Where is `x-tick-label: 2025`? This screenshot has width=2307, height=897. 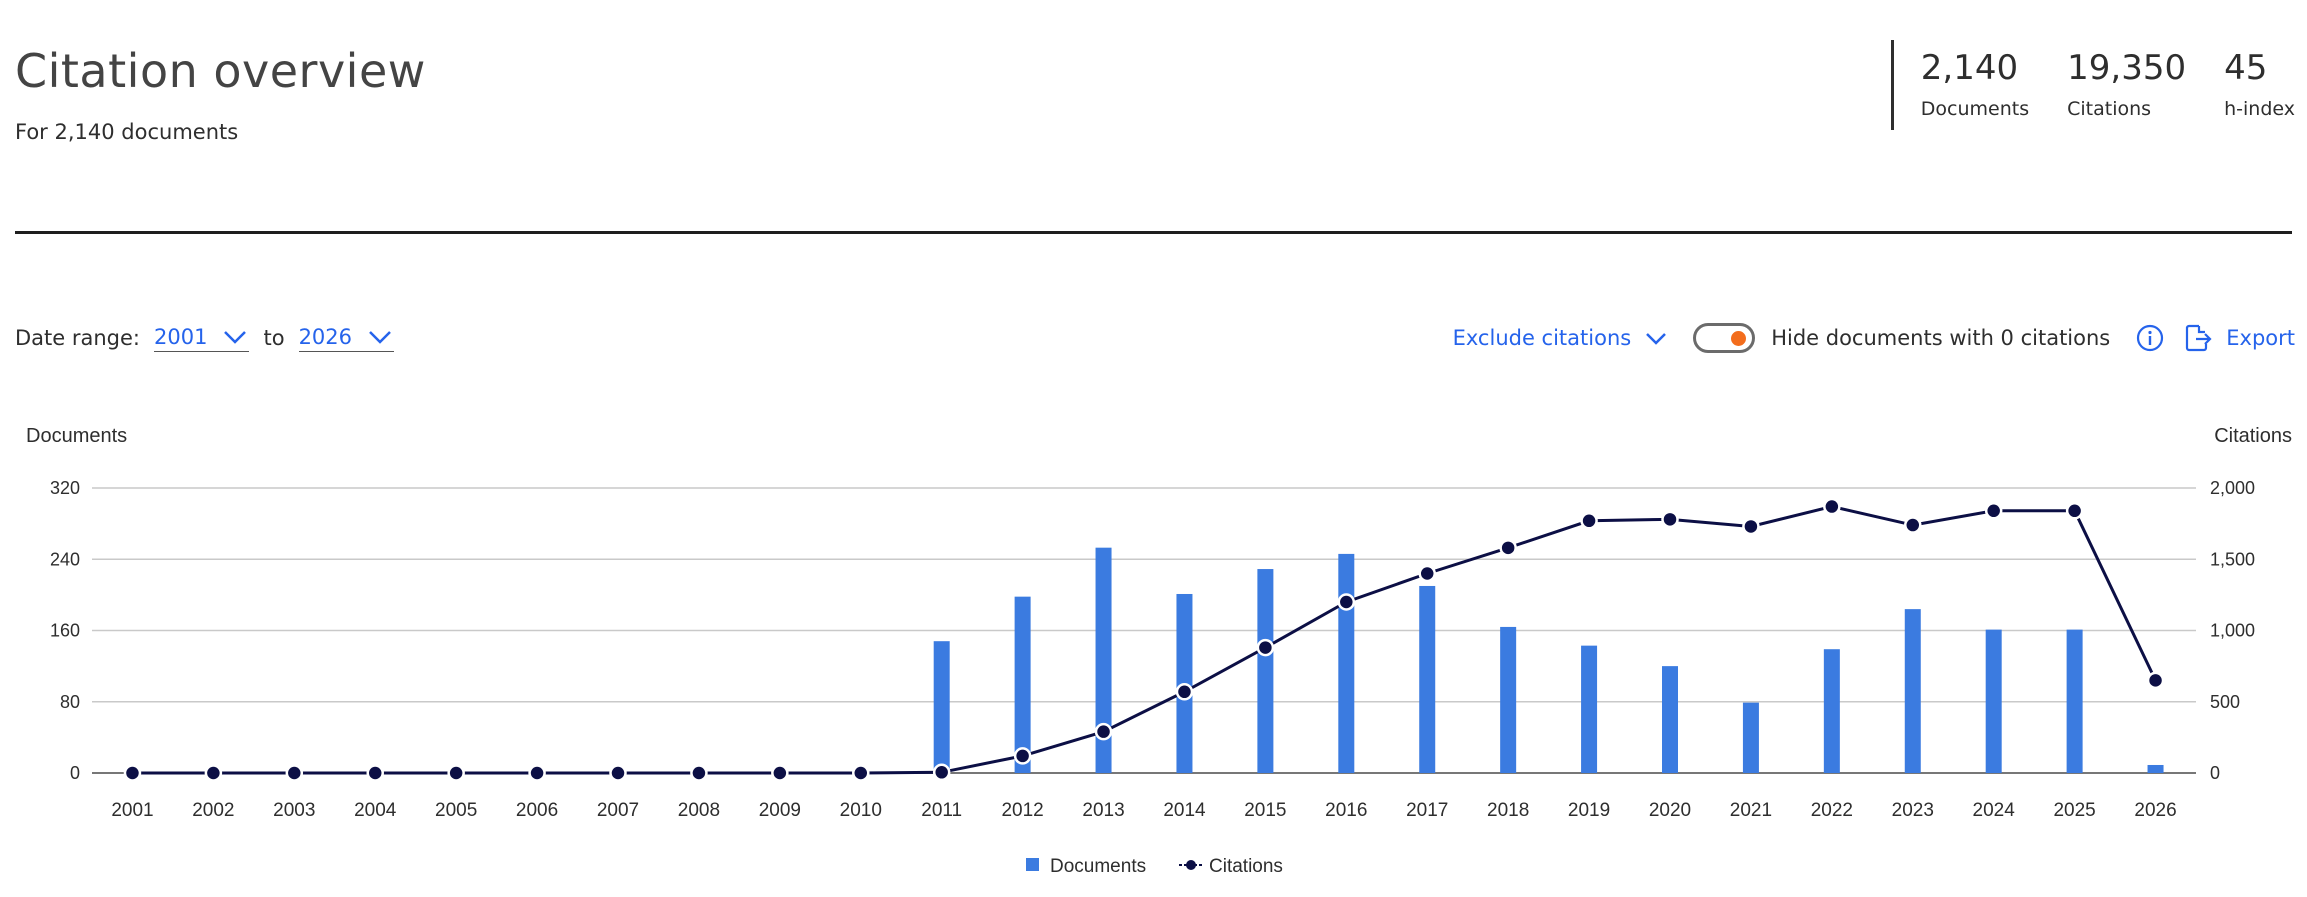
x-tick-label: 2025 is located at coordinates (2074, 810).